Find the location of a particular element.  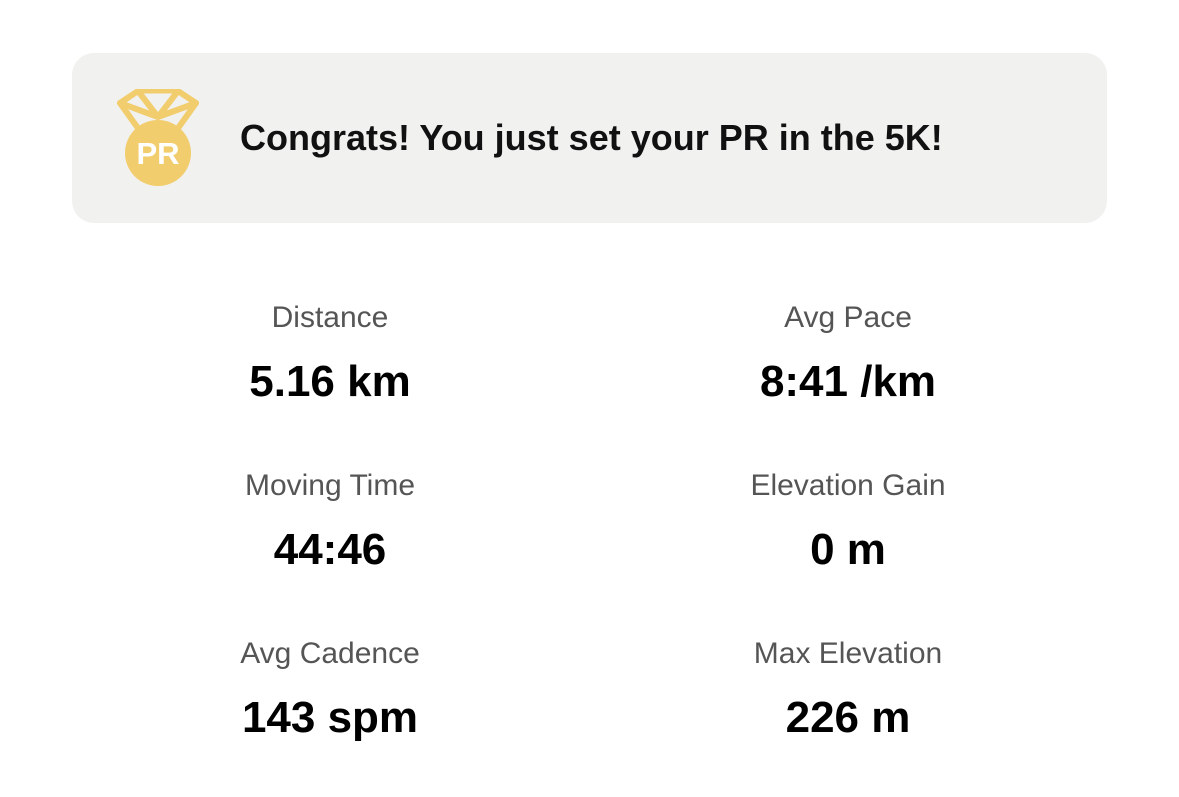

stat-value: 0 m is located at coordinates (848, 549).